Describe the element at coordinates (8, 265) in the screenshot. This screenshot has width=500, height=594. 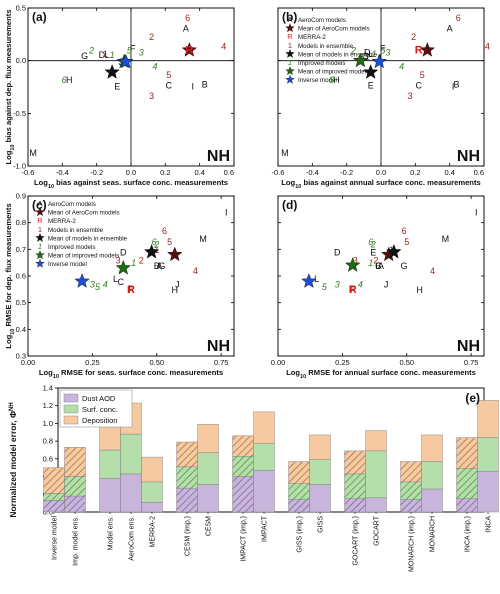
I see `y-axis-title-rest: RMSE for dep. flux measurements` at that location.